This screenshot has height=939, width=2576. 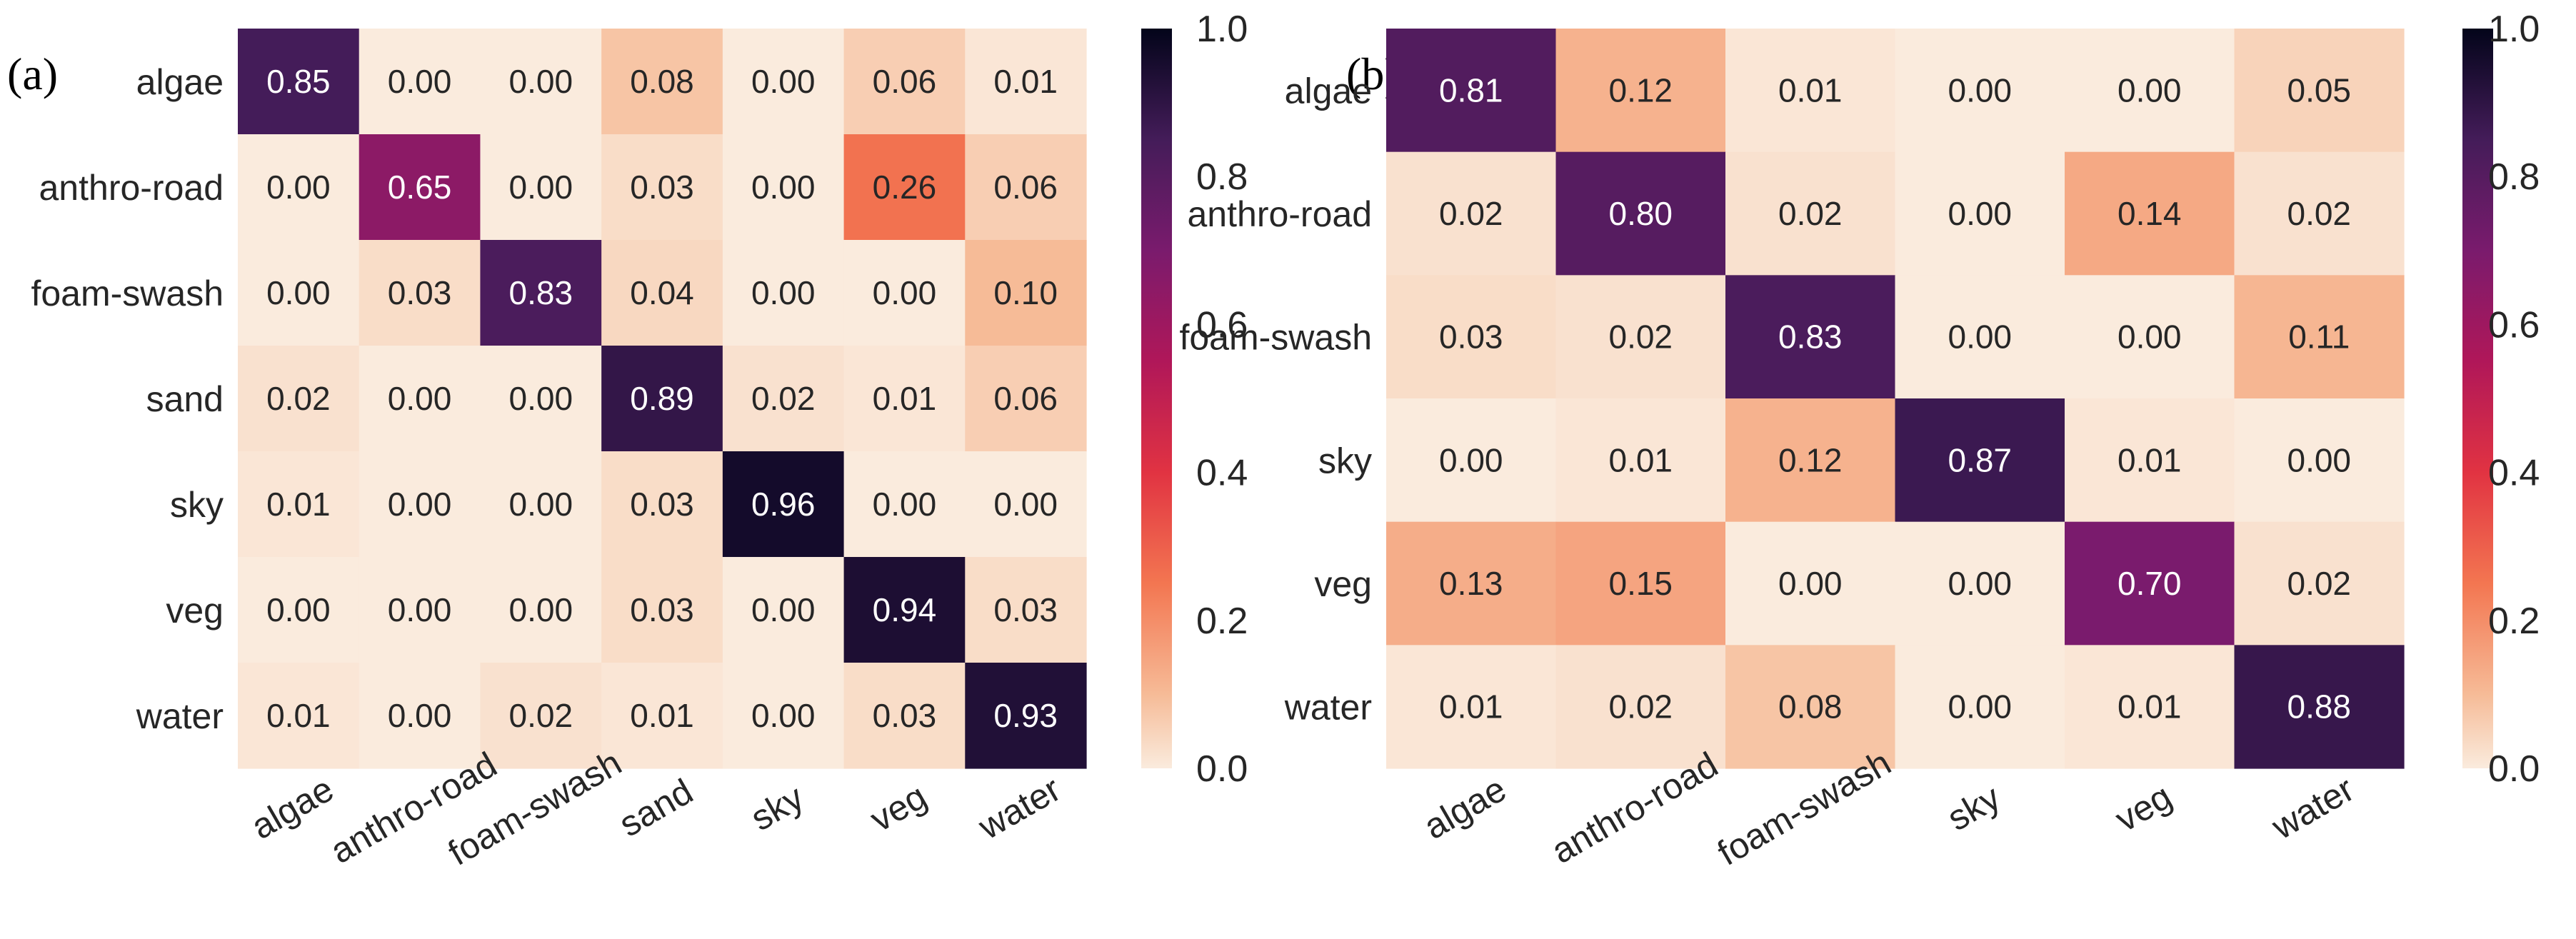 What do you see at coordinates (1025, 292) in the screenshot?
I see `cell-value-label: 0.10` at bounding box center [1025, 292].